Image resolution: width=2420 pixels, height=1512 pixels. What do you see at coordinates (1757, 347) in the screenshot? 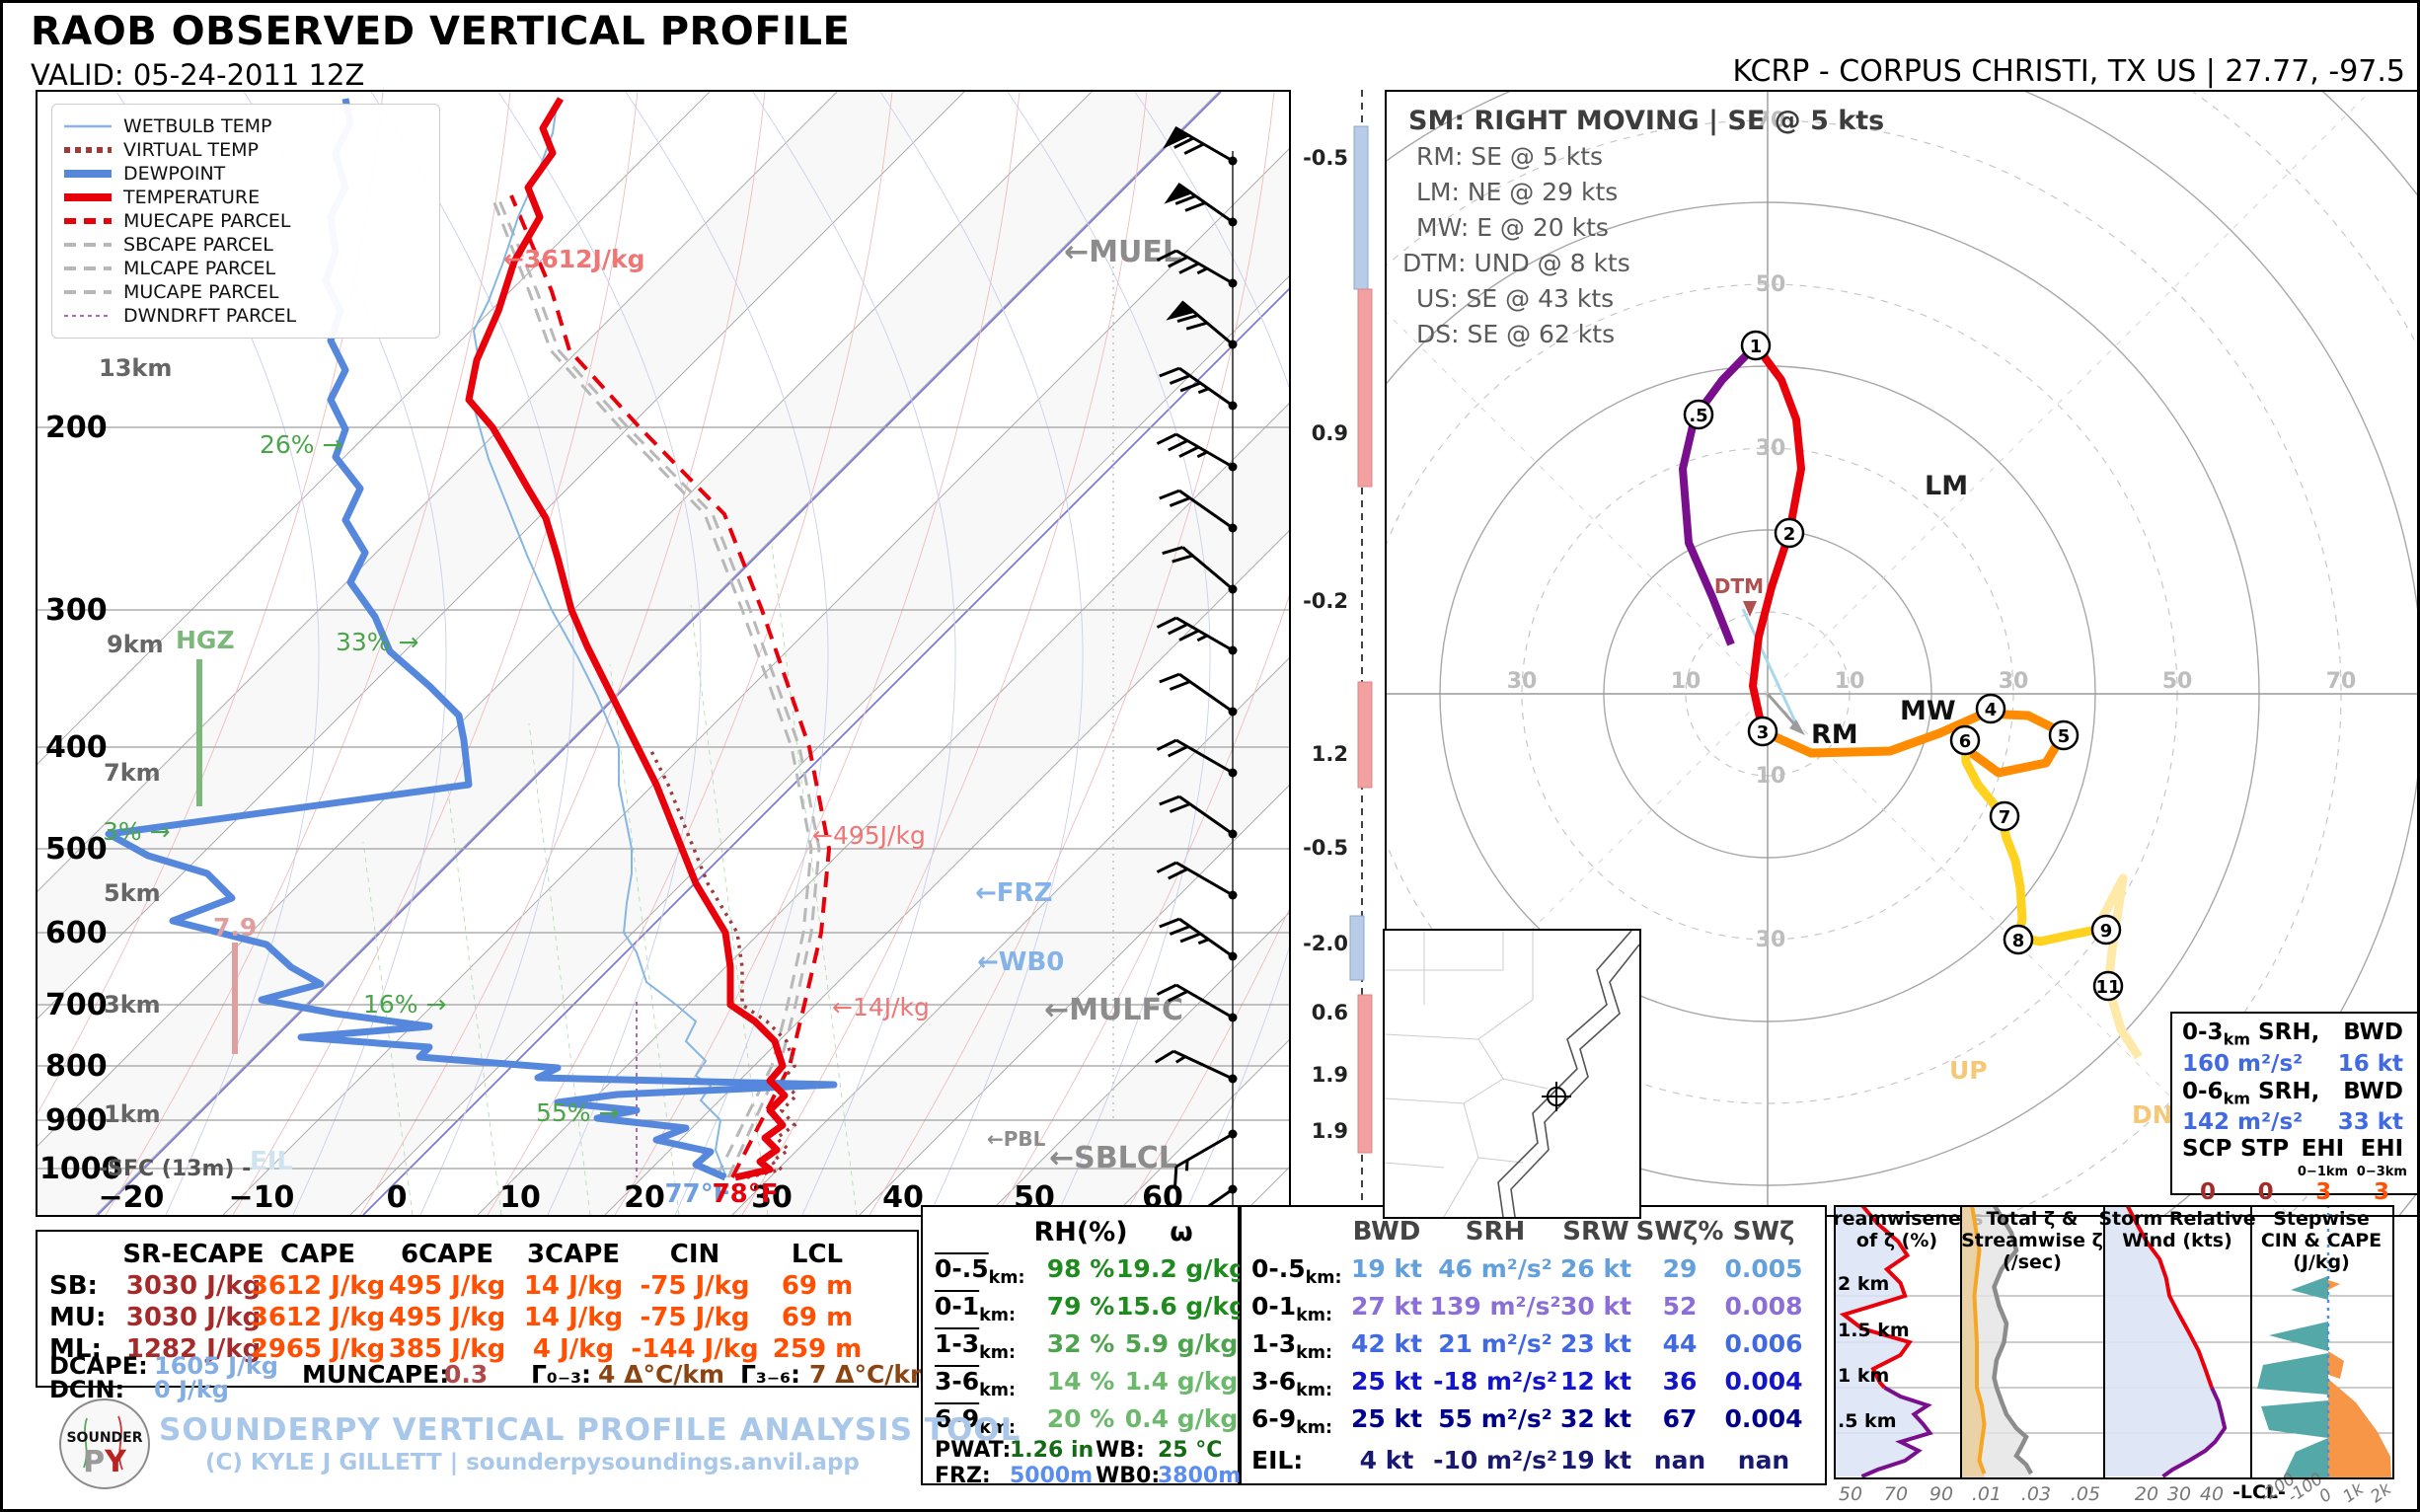
I see `marker-1: 1` at bounding box center [1757, 347].